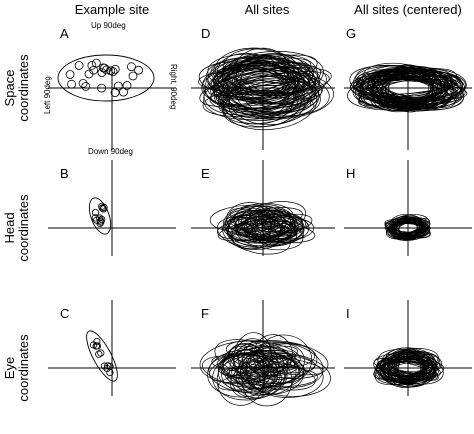  What do you see at coordinates (408, 348) in the screenshot?
I see `panel-i: I` at bounding box center [408, 348].